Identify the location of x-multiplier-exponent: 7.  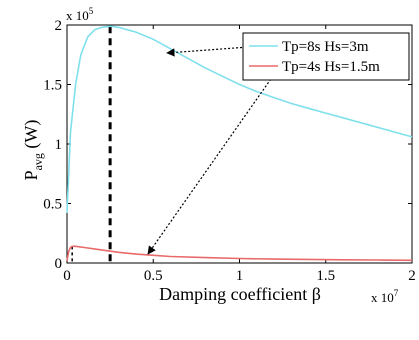
(396, 293).